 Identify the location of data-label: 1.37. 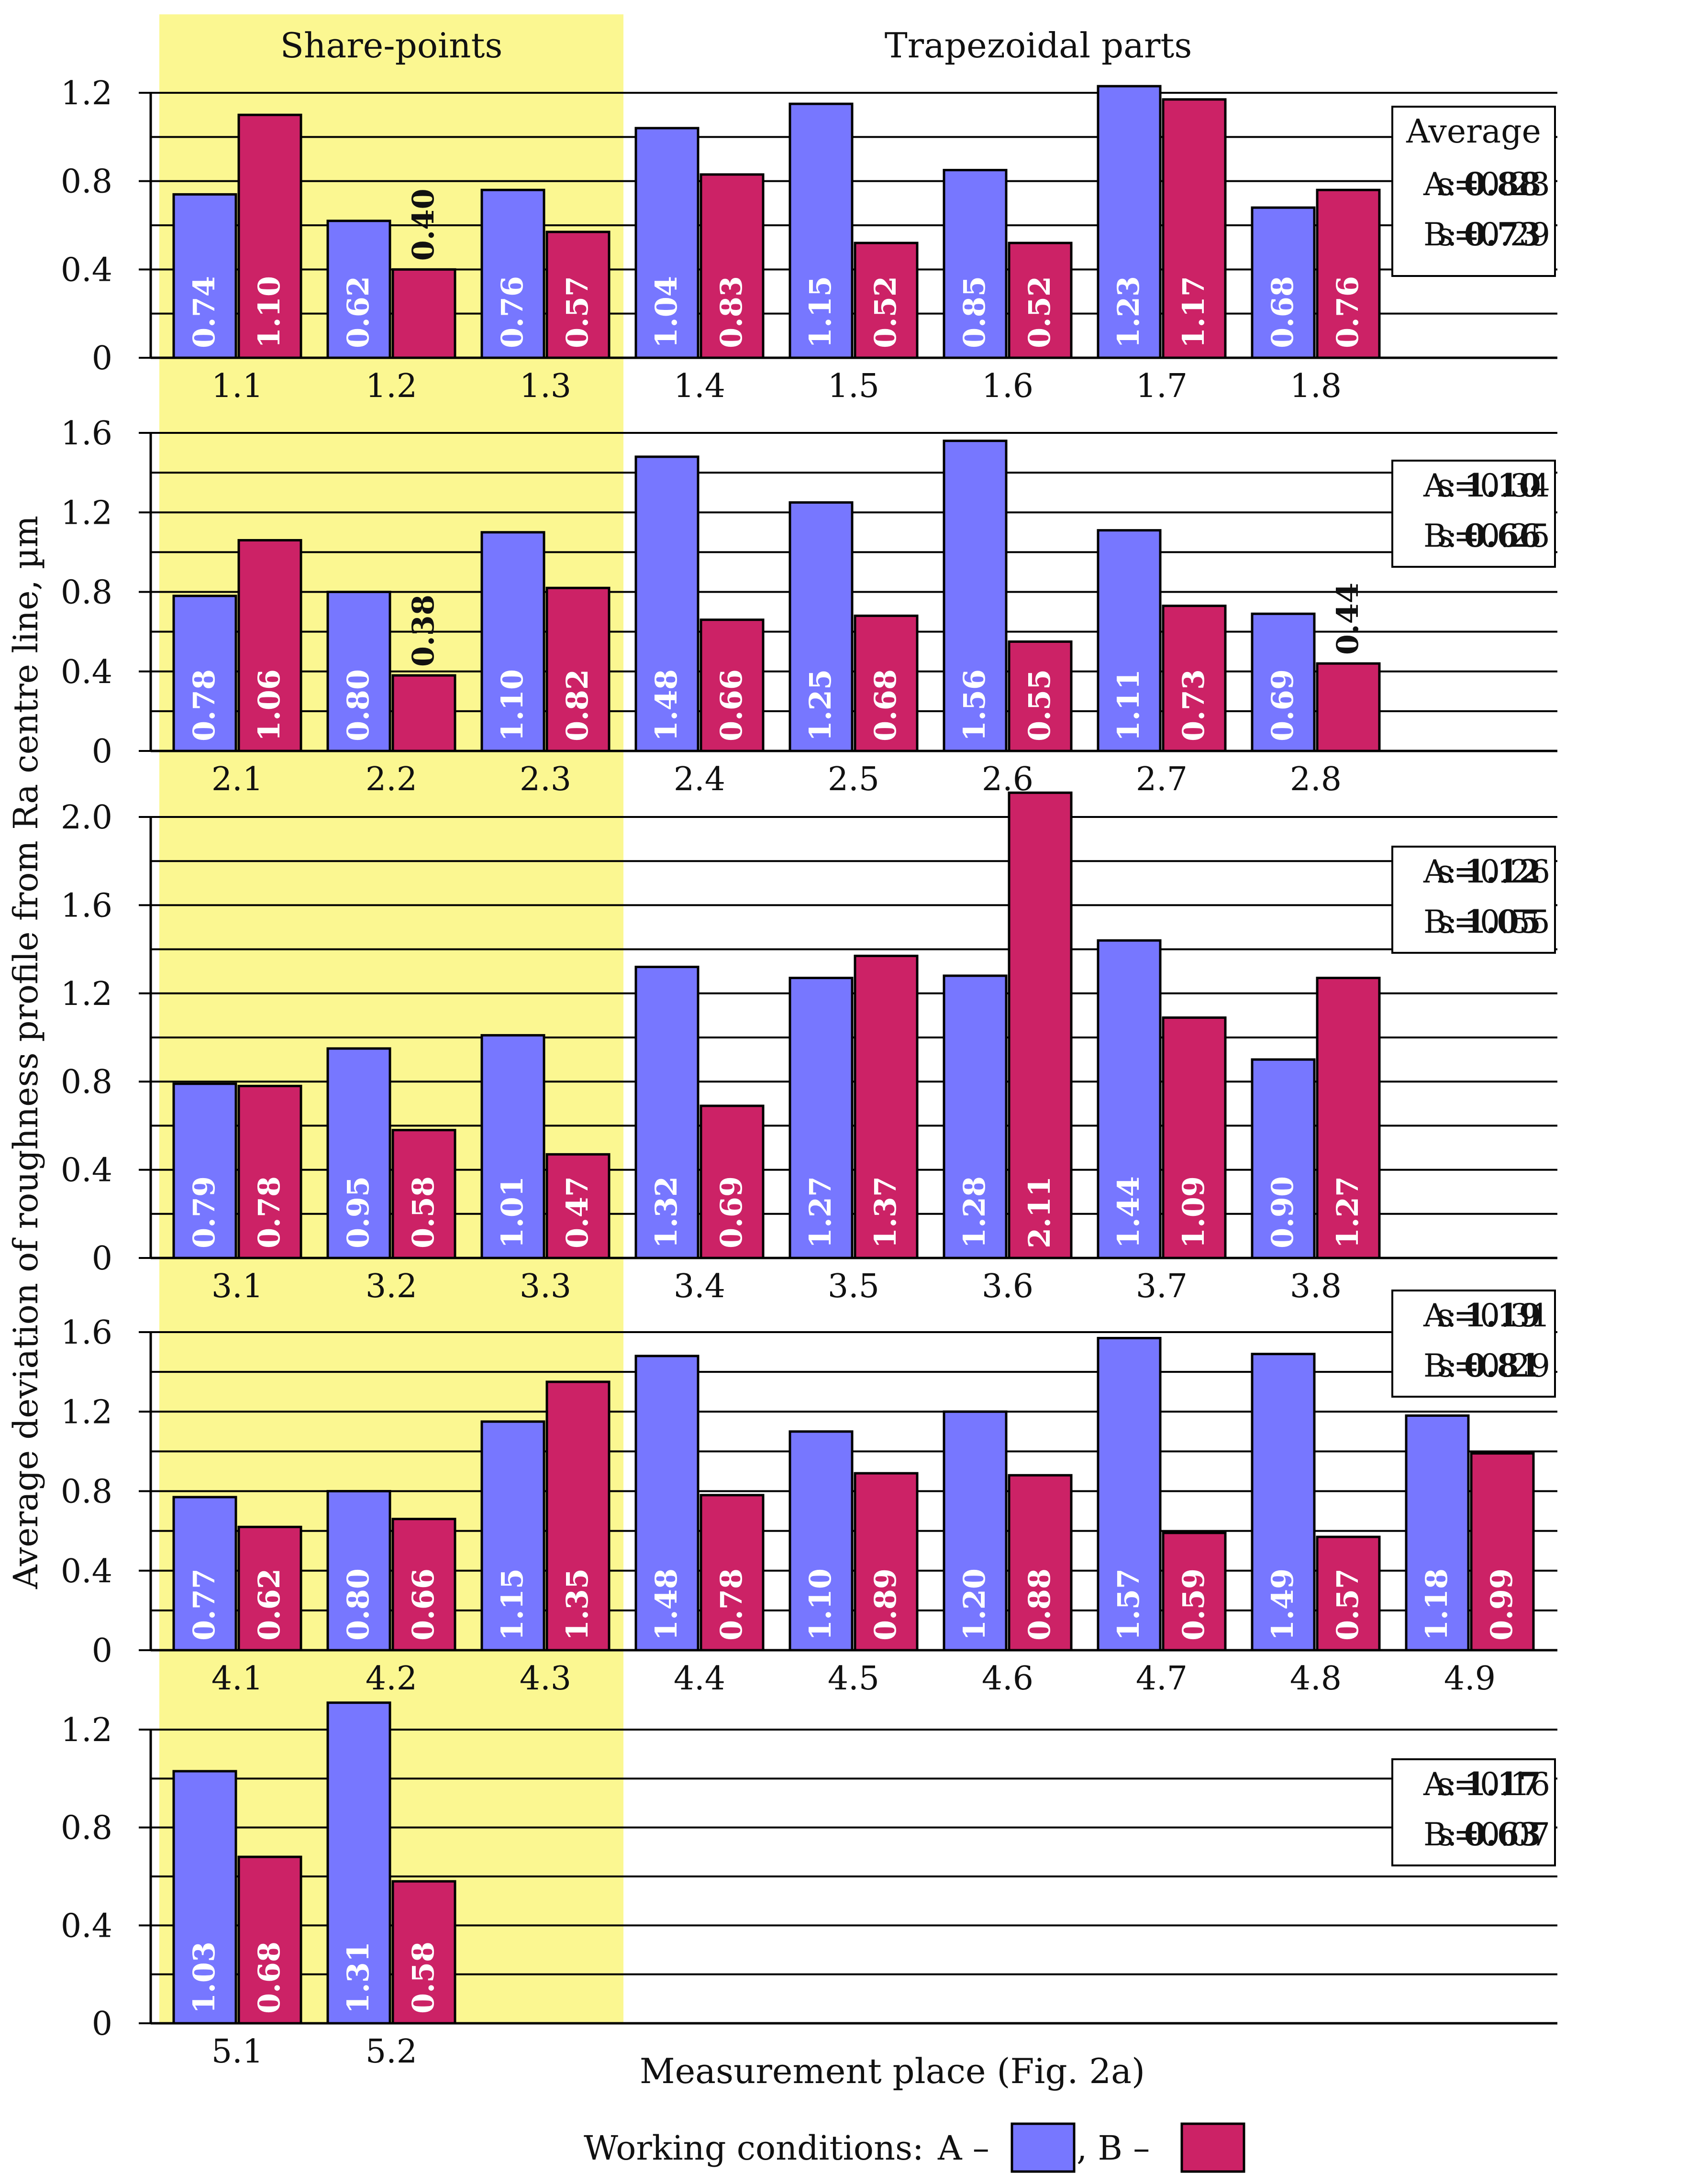
(885, 1212).